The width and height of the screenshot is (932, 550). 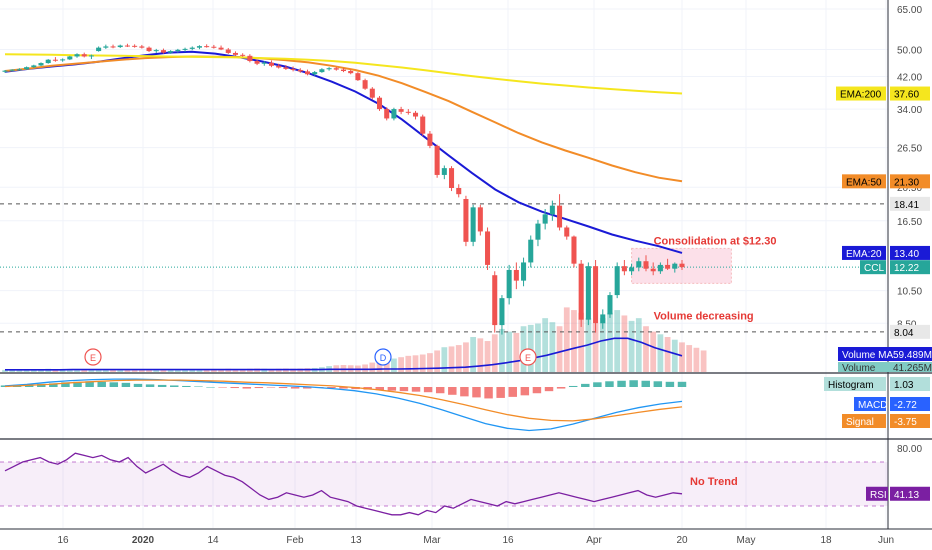 I want to click on price-tag-2-value: 18.41, so click(x=906, y=205).